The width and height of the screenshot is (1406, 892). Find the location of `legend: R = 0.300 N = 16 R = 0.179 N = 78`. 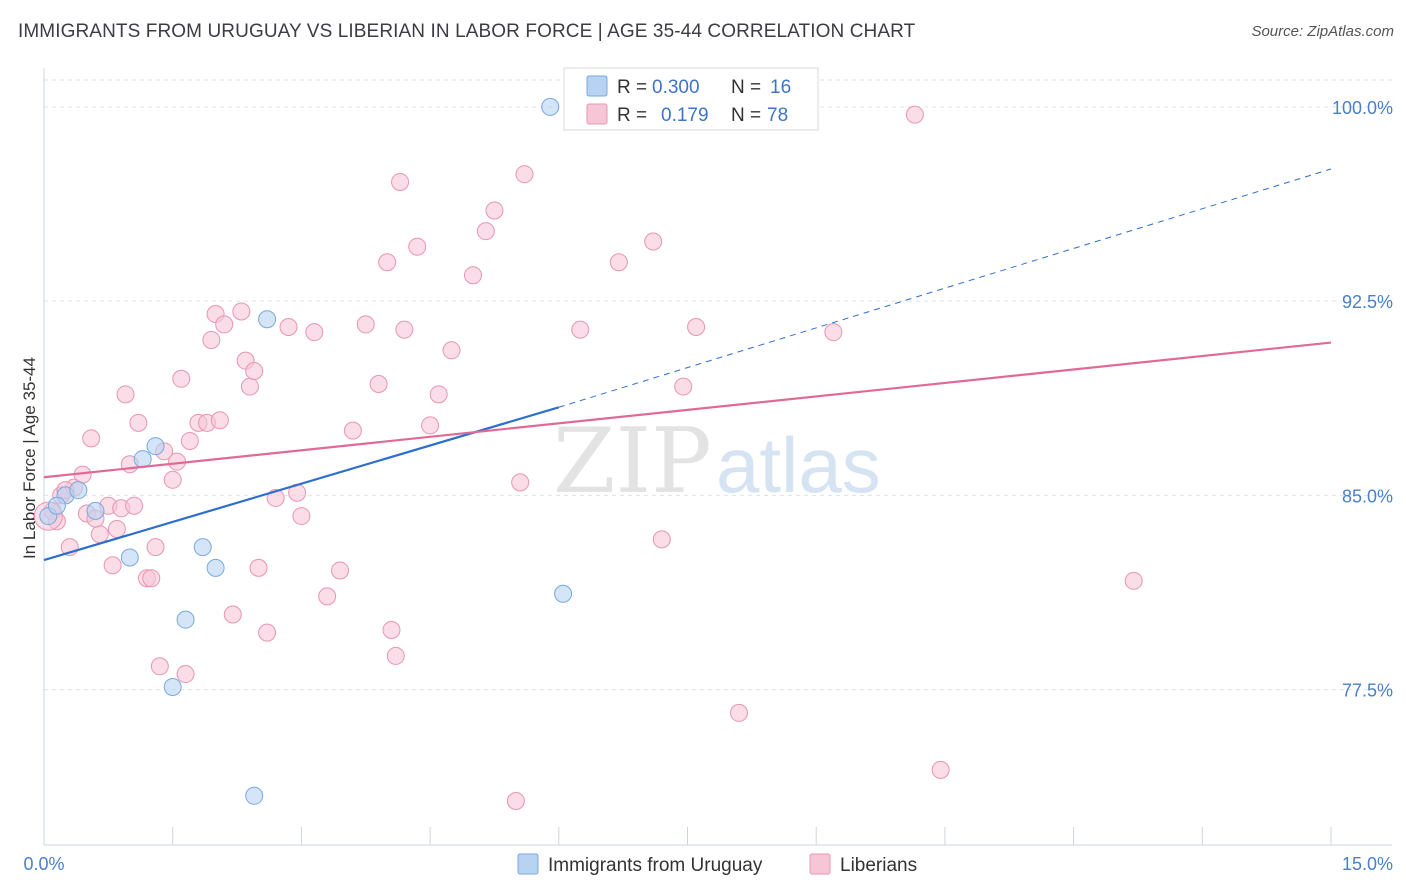

legend: R = 0.300 N = 16 R = 0.179 N = 78 is located at coordinates (691, 99).